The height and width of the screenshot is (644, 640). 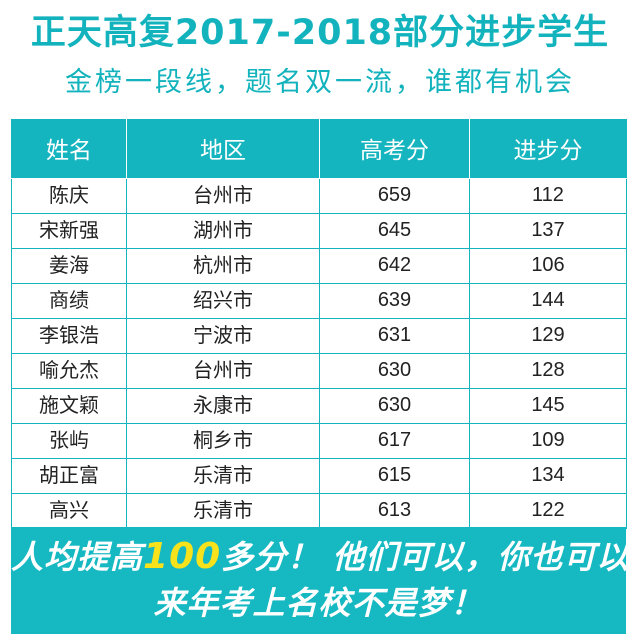 I want to click on table-row: 商绩 绍兴市 639 144, so click(x=319, y=300).